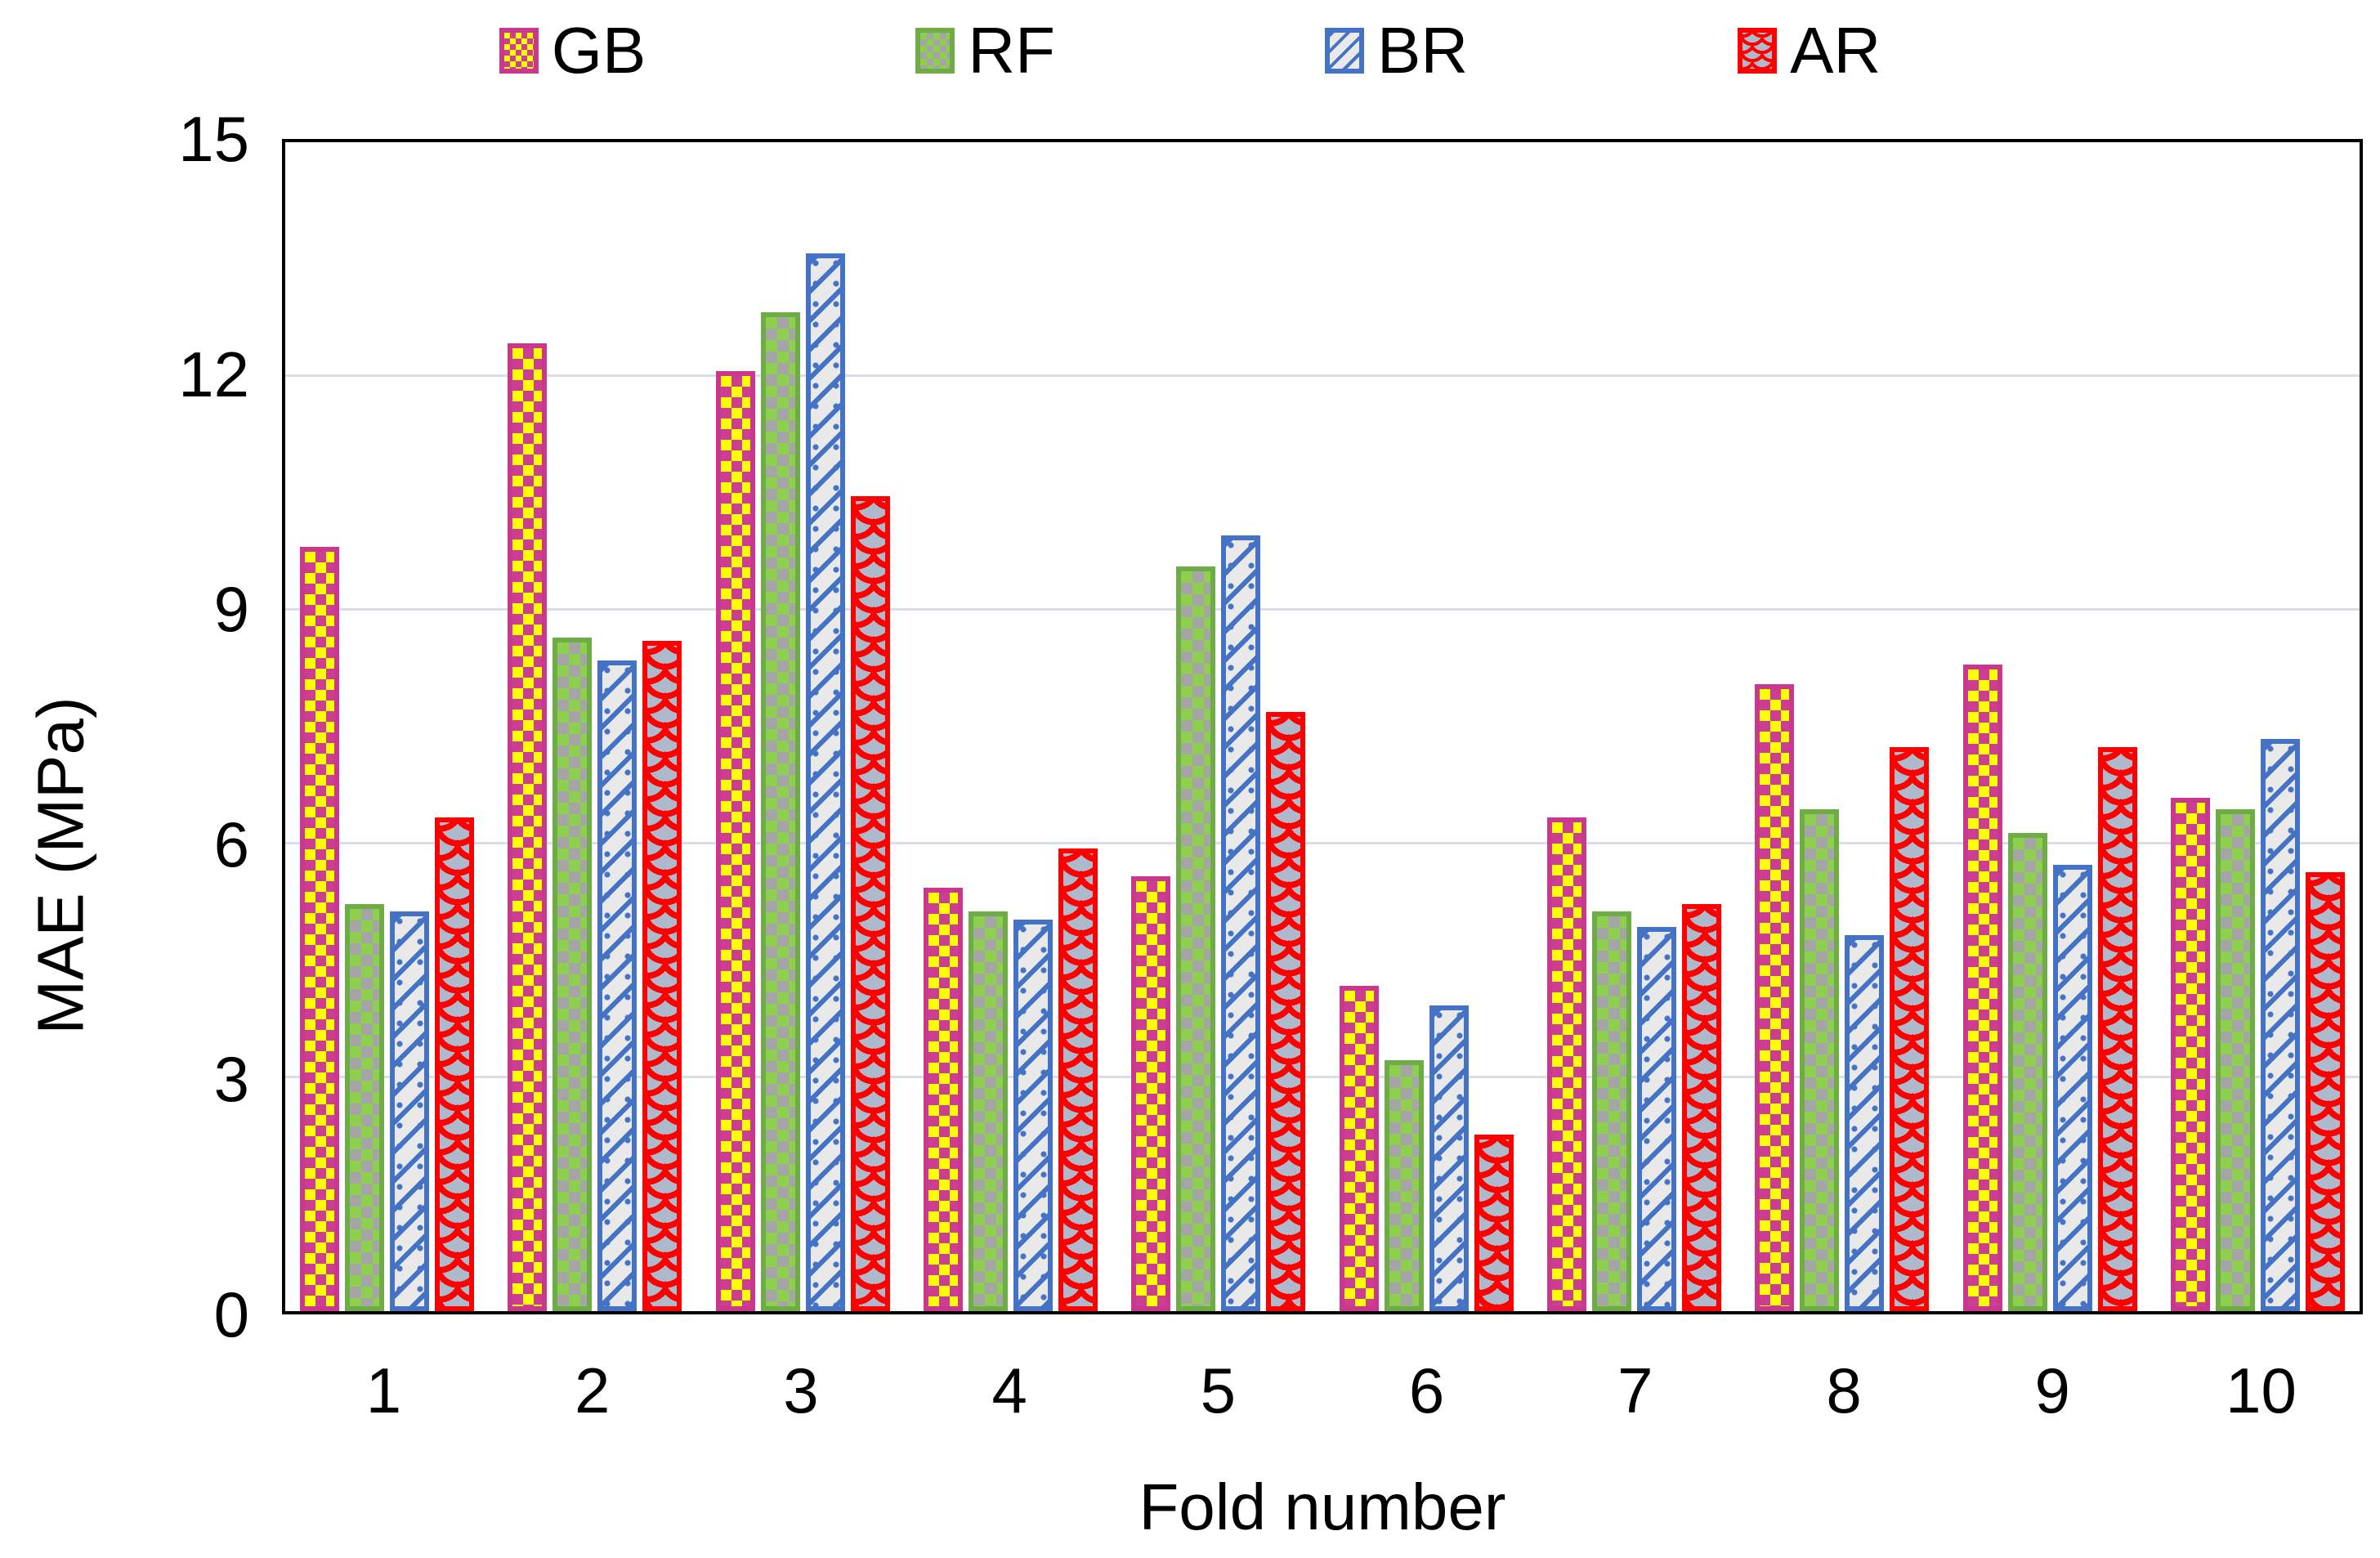 The image size is (2380, 1558). I want to click on x-tick-2: 2, so click(593, 1390).